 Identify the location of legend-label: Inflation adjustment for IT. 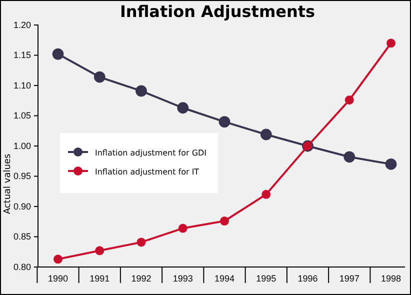
(147, 172).